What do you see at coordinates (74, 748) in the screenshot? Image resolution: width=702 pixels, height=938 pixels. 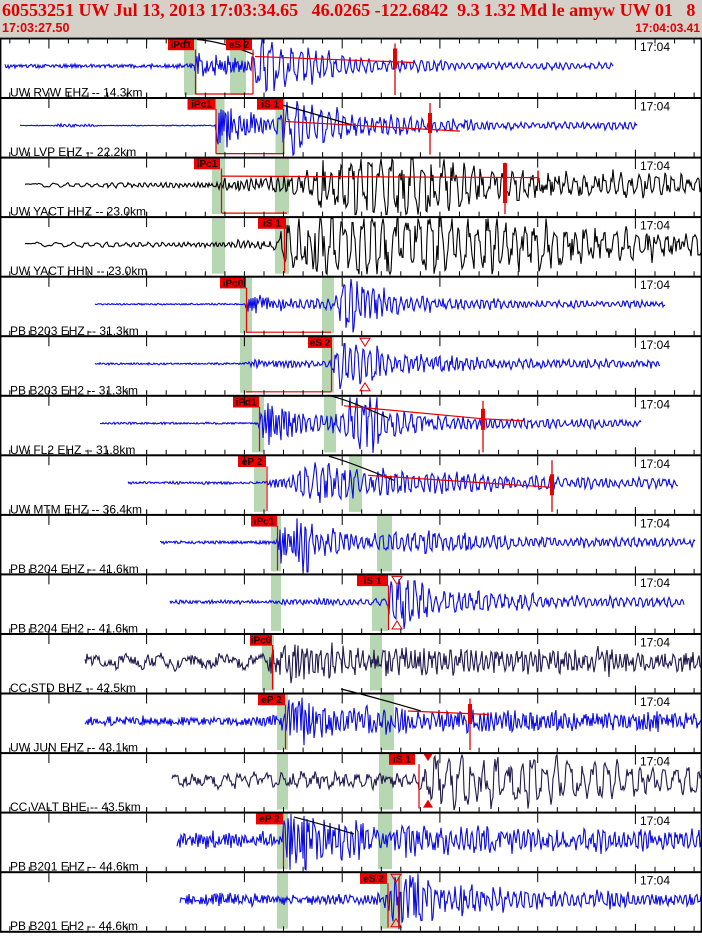 I see `svg-text: UW JUN EHZ -- 43.1km` at bounding box center [74, 748].